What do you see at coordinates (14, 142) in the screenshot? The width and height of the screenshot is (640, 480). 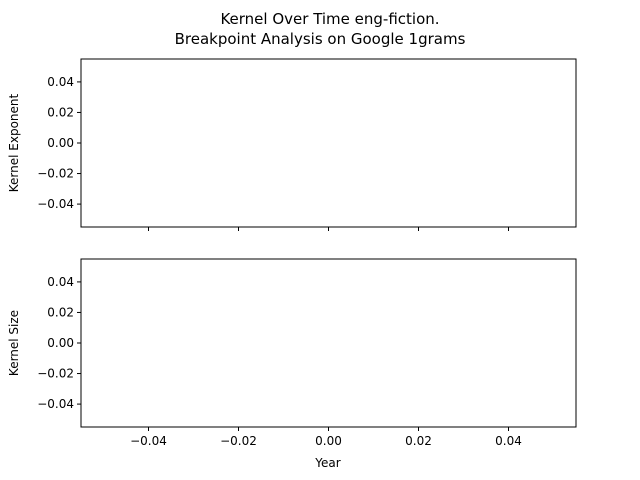 I see `y-axis-label: Kernel Exponent` at bounding box center [14, 142].